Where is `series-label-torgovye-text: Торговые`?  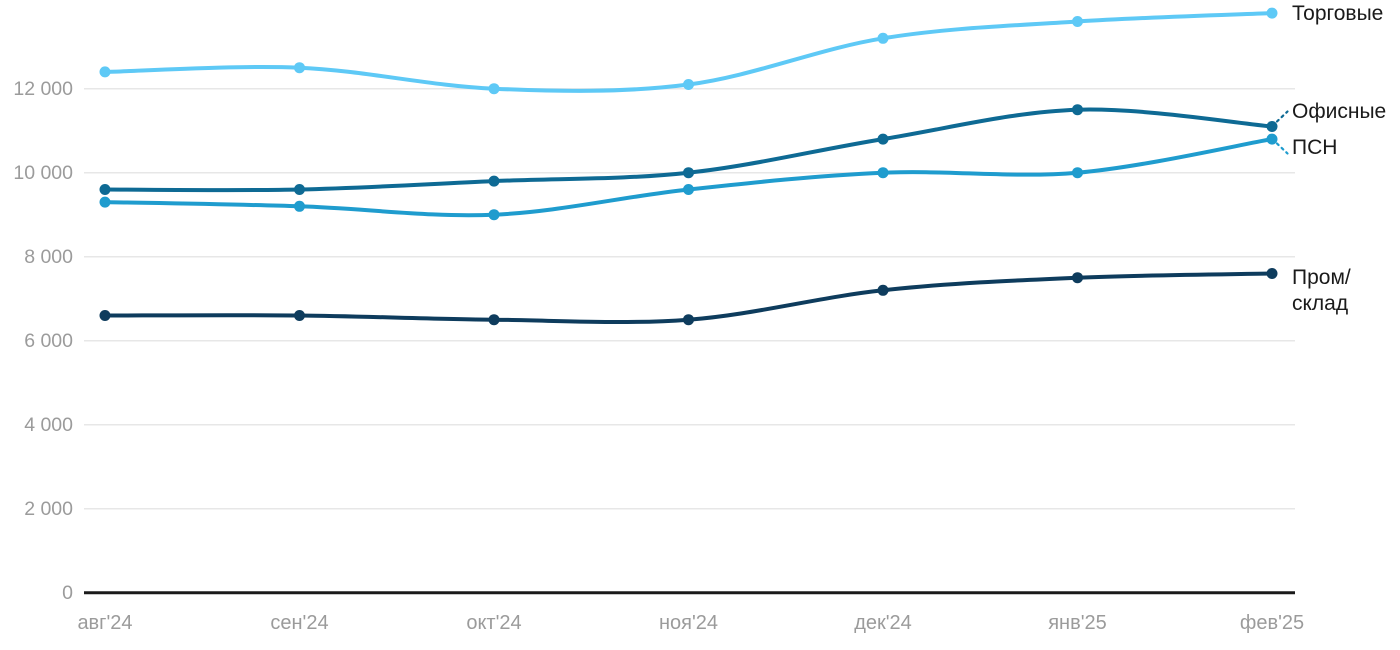 series-label-torgovye-text: Торговые is located at coordinates (1338, 13).